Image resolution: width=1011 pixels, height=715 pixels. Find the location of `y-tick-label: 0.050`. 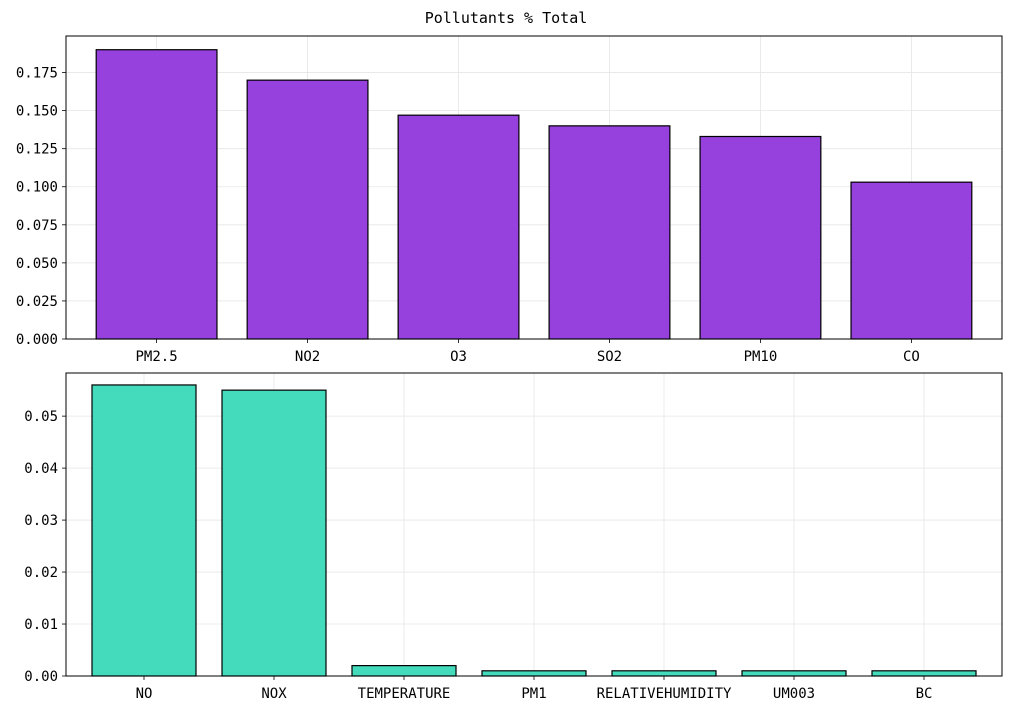

y-tick-label: 0.050 is located at coordinates (37, 264).